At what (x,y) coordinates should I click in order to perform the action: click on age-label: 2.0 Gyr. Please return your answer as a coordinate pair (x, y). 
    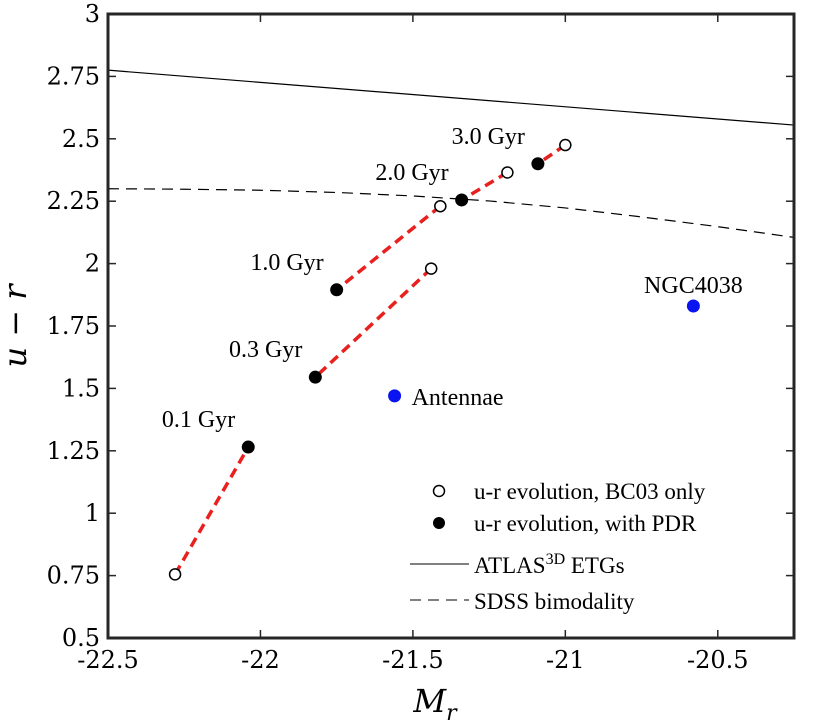
    Looking at the image, I should click on (411, 173).